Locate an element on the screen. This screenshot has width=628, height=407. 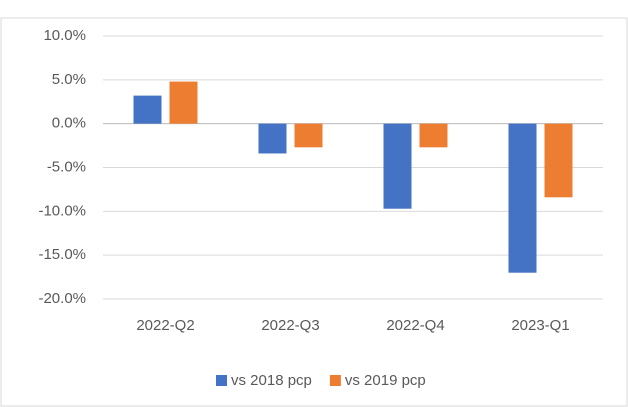
legend-label: vs 2019 pcp is located at coordinates (385, 380).